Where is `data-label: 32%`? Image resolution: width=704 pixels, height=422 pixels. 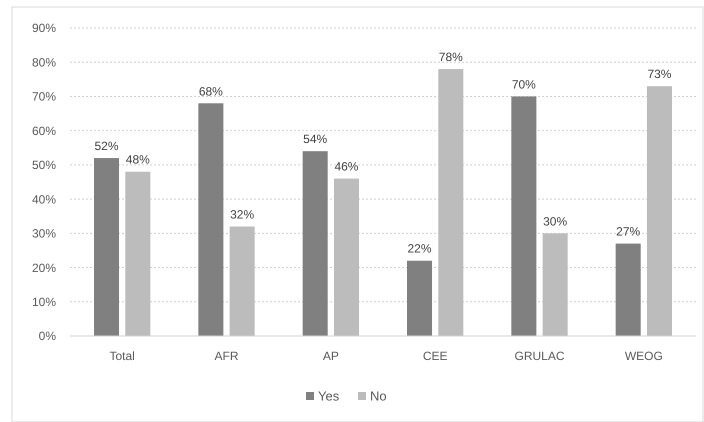
data-label: 32% is located at coordinates (242, 214).